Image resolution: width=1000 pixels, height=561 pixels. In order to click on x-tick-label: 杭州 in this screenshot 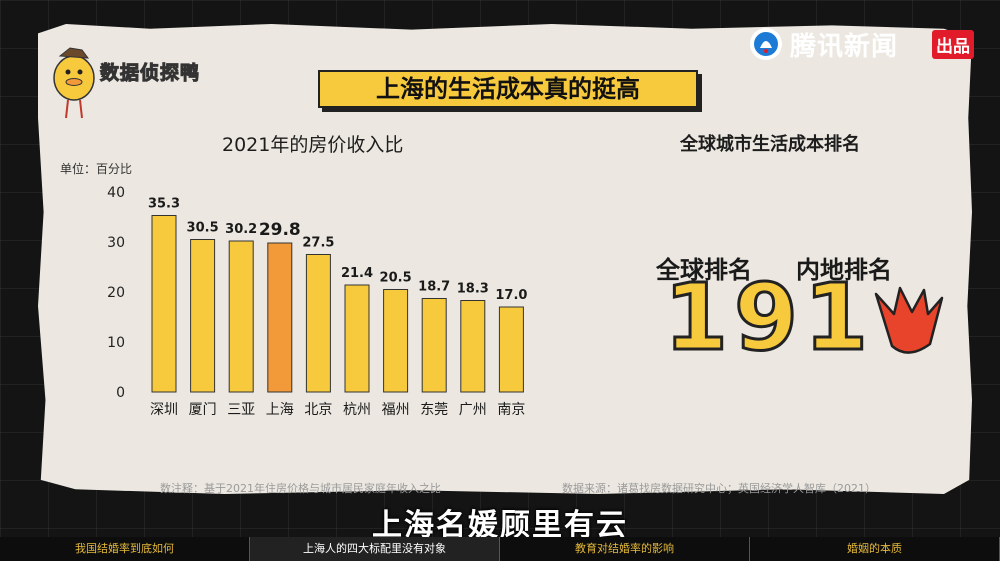, I will do `click(357, 410)`.